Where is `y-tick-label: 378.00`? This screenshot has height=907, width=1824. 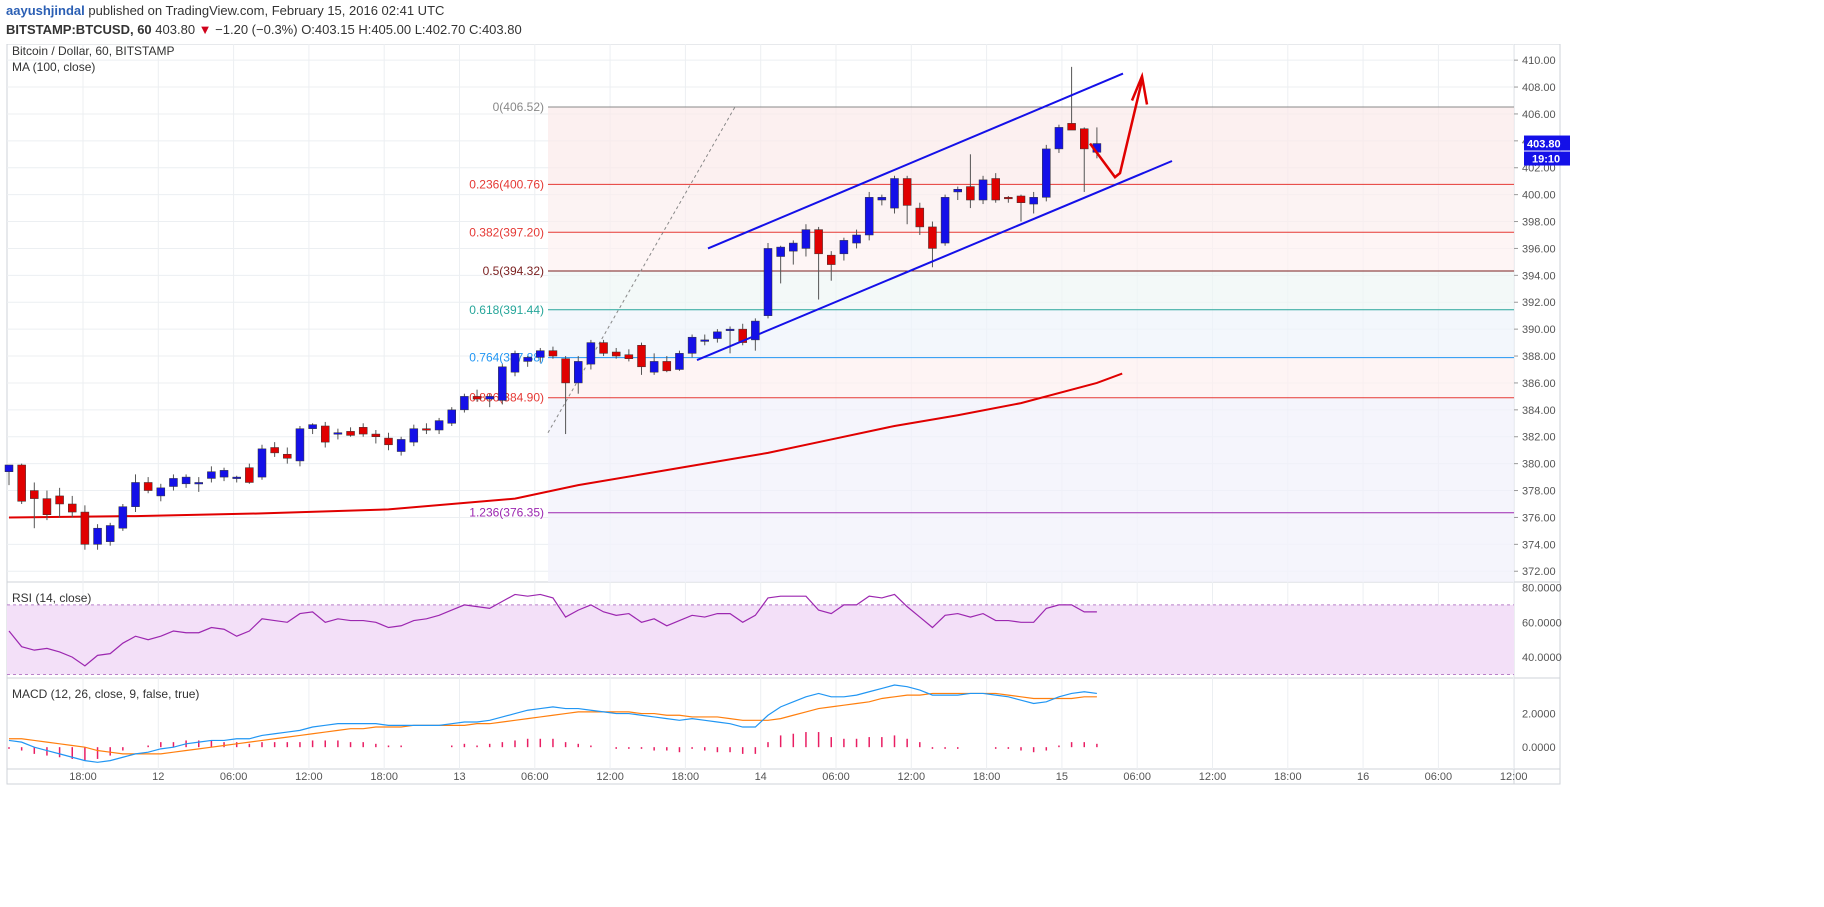 y-tick-label: 378.00 is located at coordinates (1539, 492).